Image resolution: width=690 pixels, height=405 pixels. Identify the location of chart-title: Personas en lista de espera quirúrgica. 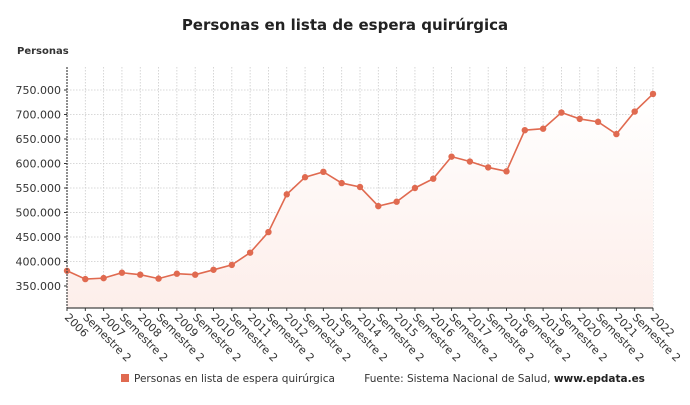
(345, 25).